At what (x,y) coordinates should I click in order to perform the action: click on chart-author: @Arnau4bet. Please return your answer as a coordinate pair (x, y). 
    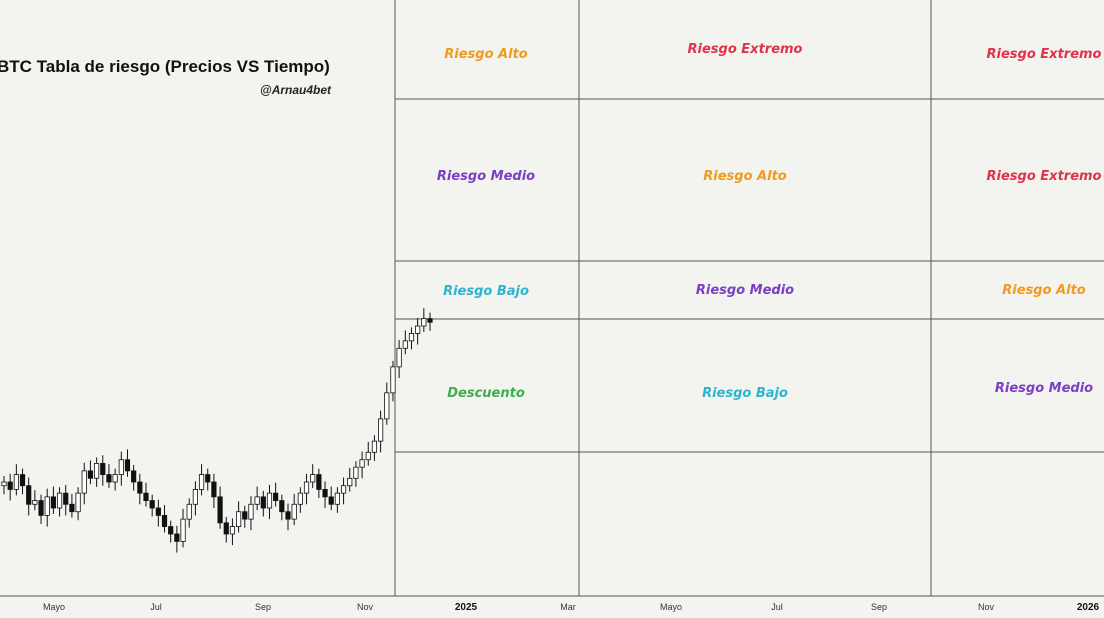
    Looking at the image, I should click on (296, 90).